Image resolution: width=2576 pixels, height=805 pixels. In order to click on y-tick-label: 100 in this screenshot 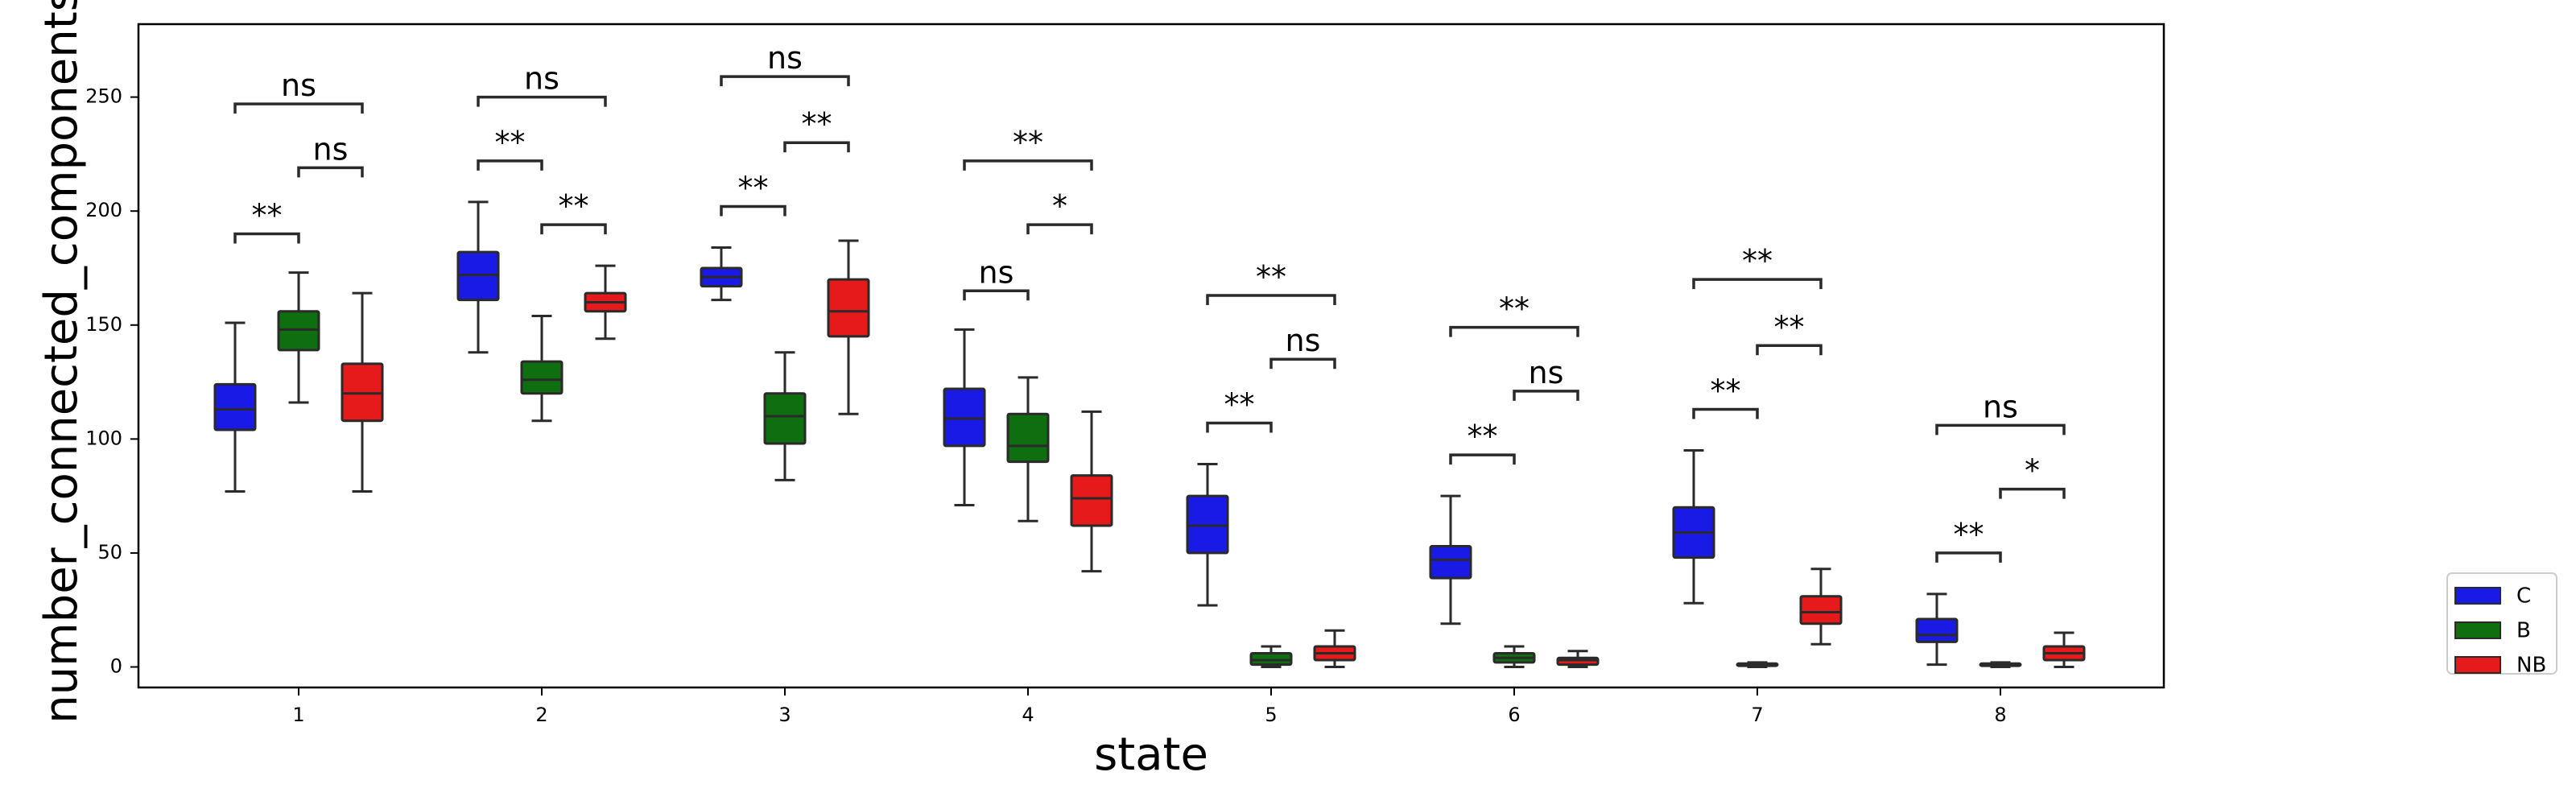, I will do `click(103, 438)`.